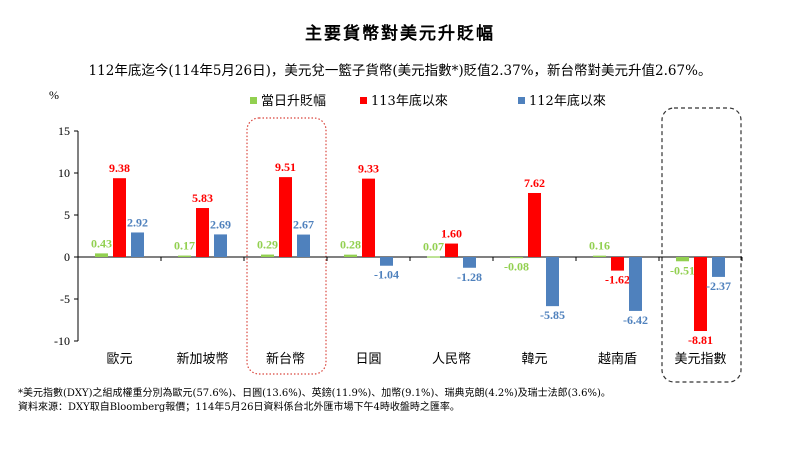 Image resolution: width=800 pixels, height=450 pixels. What do you see at coordinates (64, 131) in the screenshot?
I see `y-tick-label: 15` at bounding box center [64, 131].